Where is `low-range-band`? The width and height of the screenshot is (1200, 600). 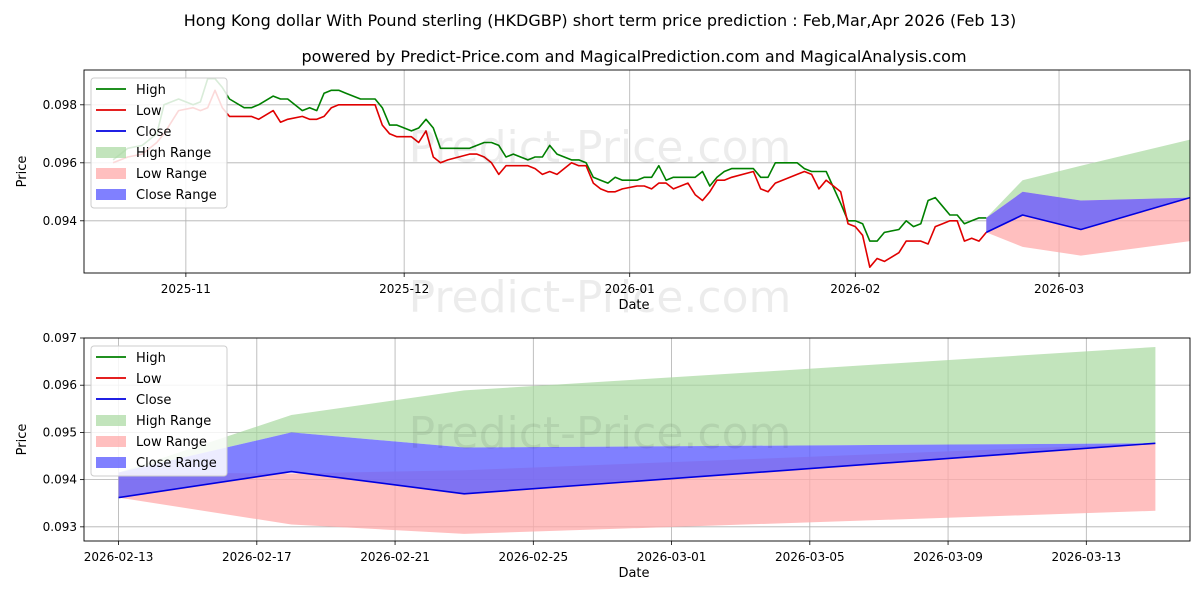
low-range-band is located at coordinates (637, 488).